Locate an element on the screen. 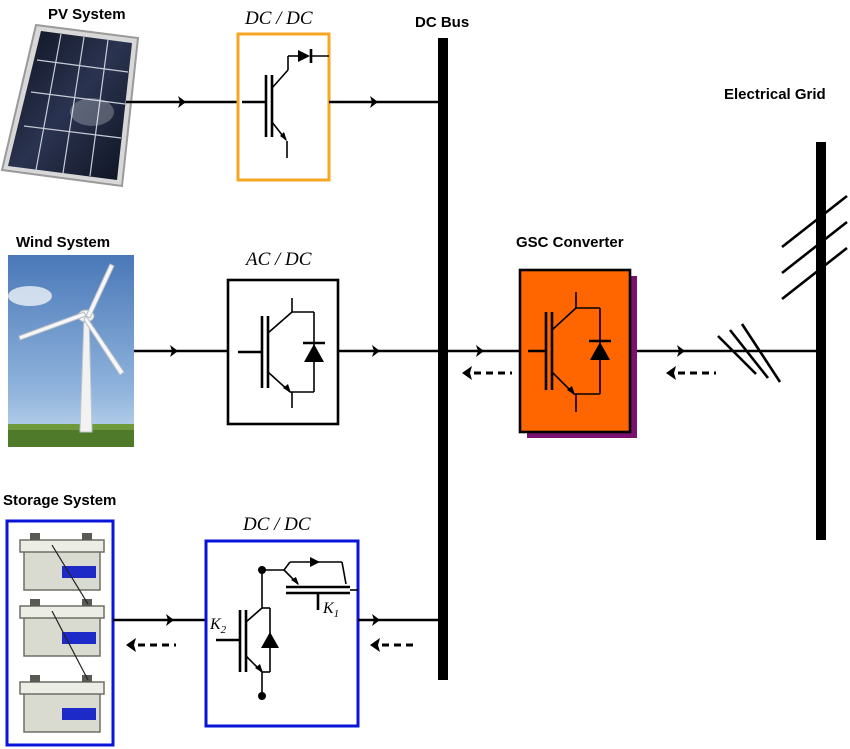  wind-igbt-symbol is located at coordinates (281, 353).